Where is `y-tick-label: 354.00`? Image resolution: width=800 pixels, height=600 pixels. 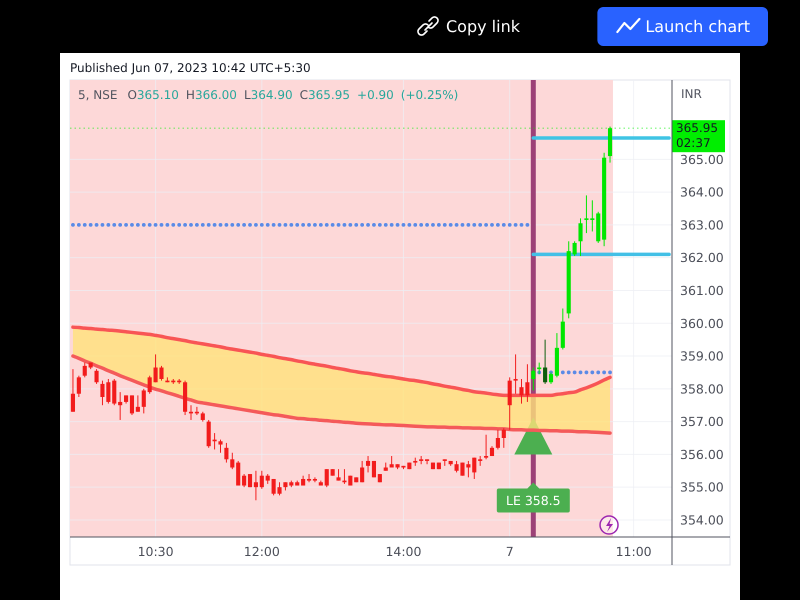
y-tick-label: 354.00 is located at coordinates (702, 520).